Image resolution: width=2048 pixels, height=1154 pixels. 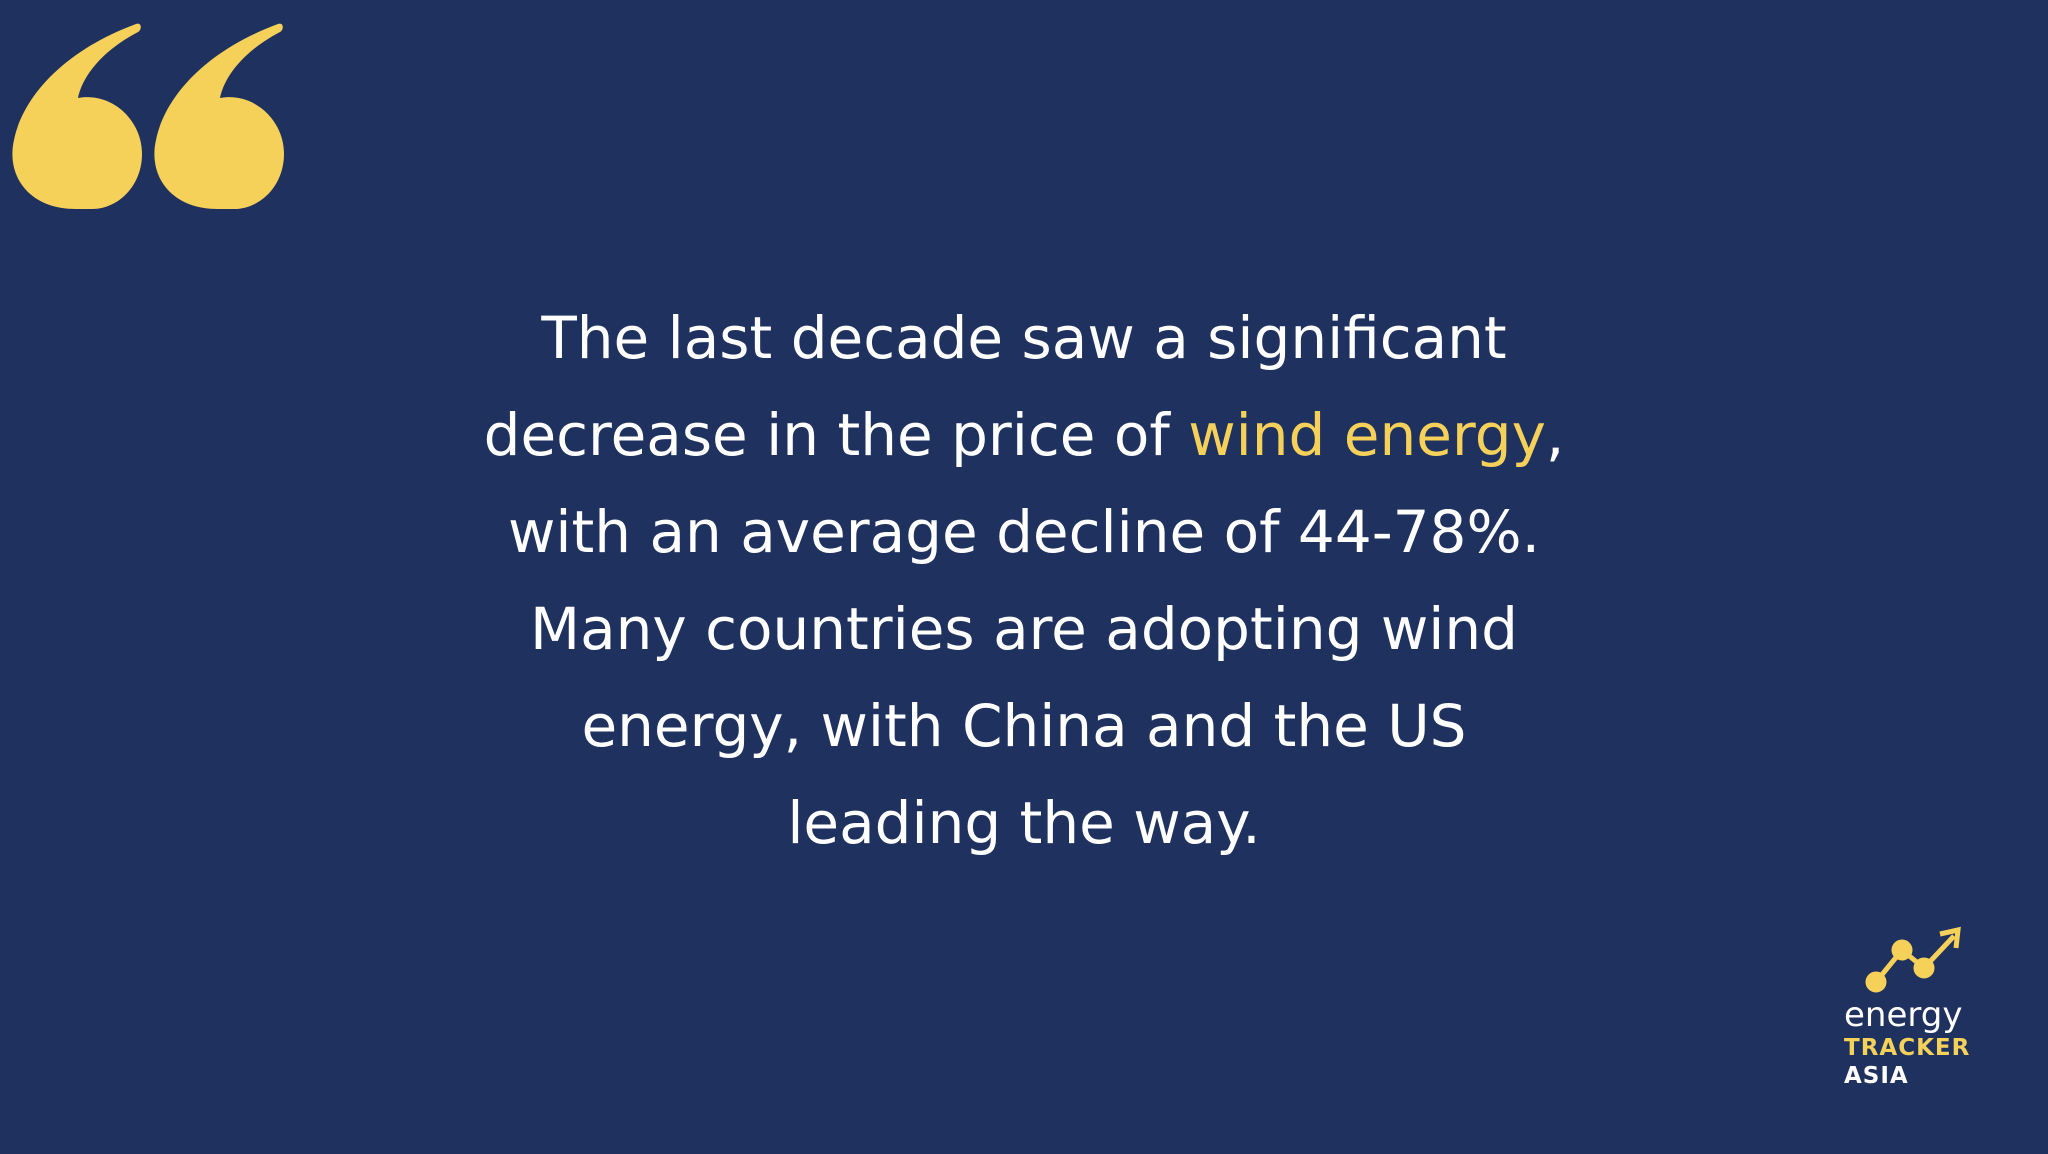 I want to click on logo-line: TRACKER, so click(x=1907, y=1048).